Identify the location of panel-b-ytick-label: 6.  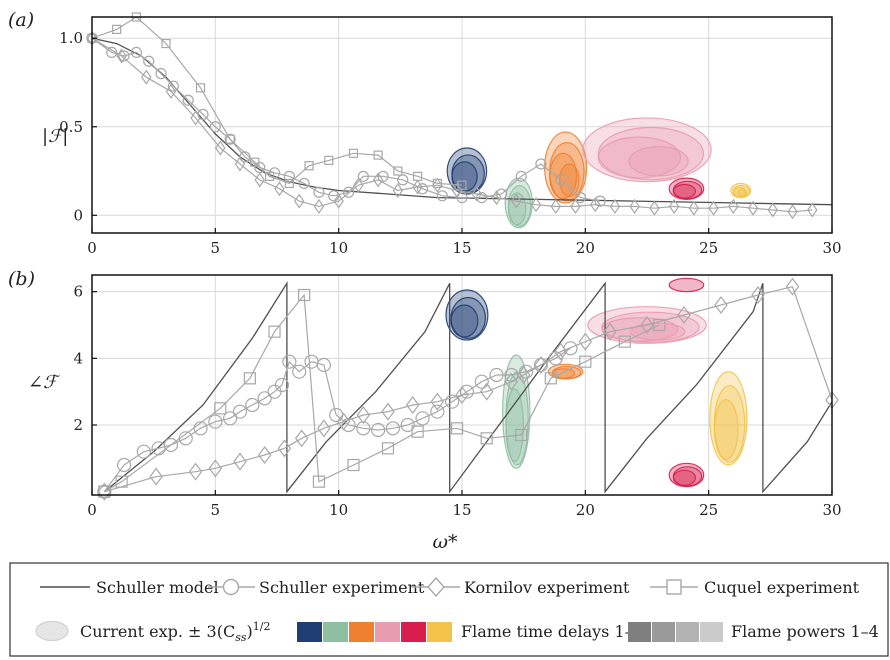
(78, 292).